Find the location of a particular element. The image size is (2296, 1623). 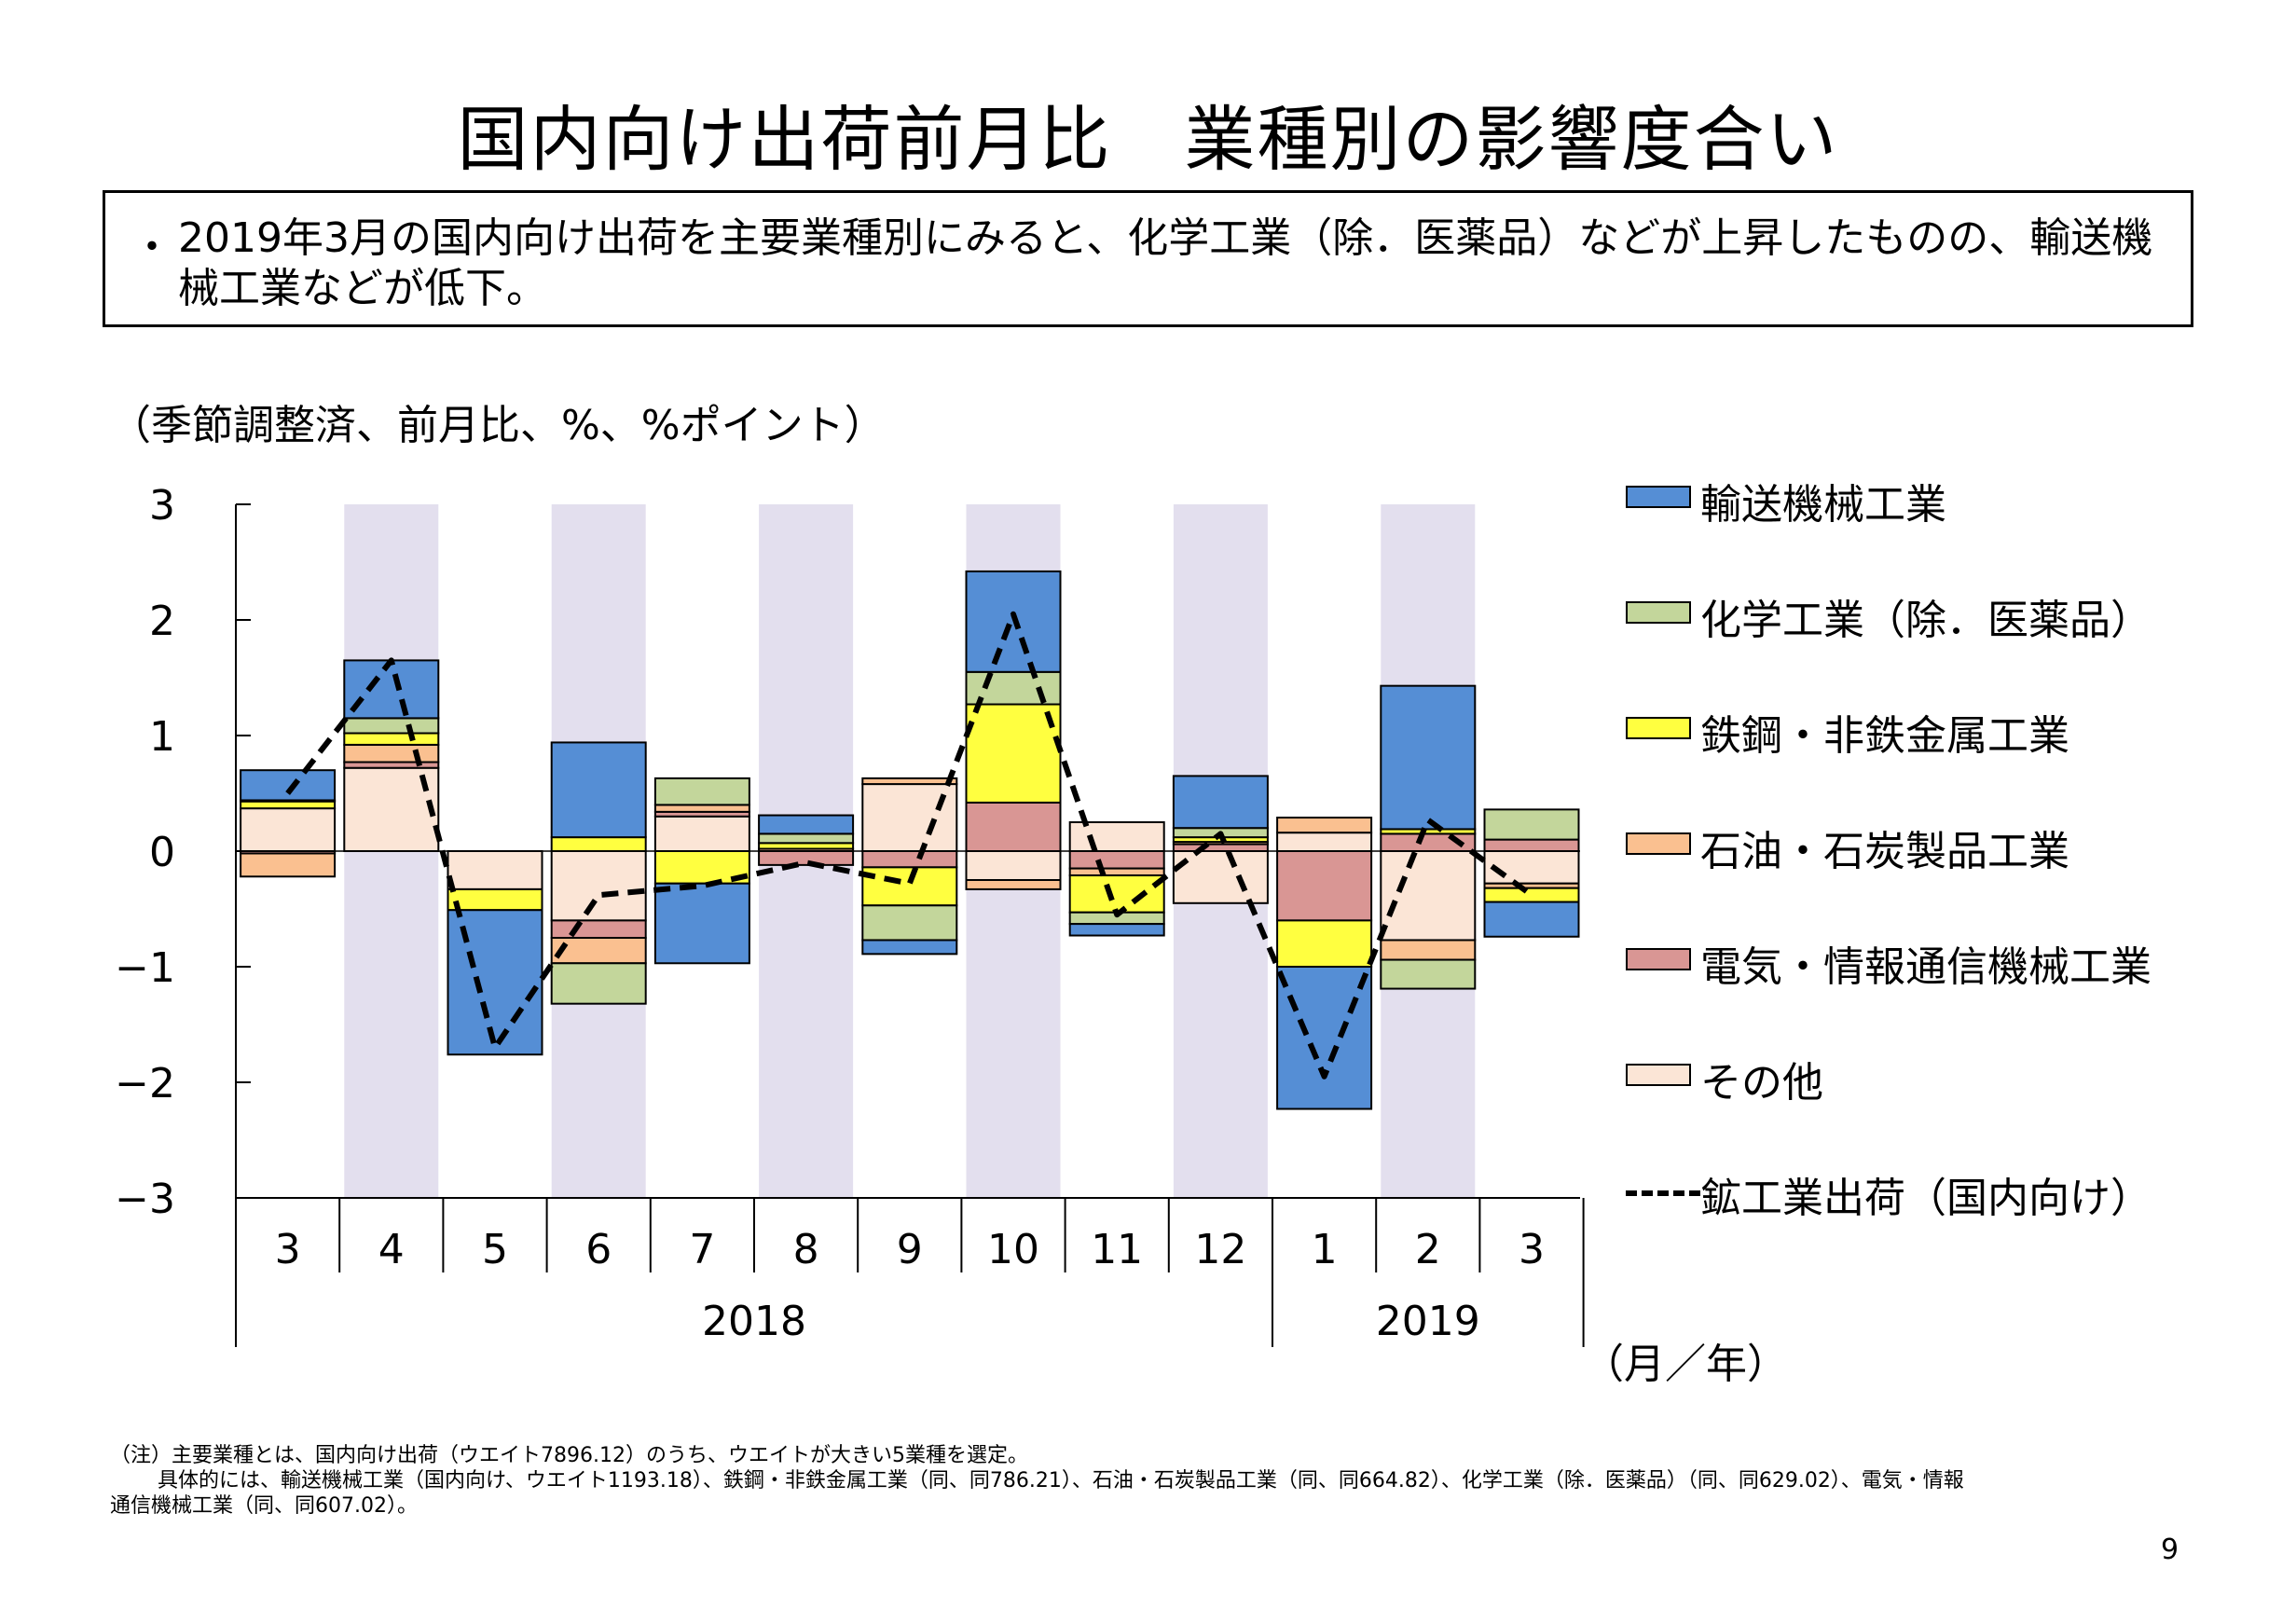

x-tick-label-3: 6 is located at coordinates (598, 1249).